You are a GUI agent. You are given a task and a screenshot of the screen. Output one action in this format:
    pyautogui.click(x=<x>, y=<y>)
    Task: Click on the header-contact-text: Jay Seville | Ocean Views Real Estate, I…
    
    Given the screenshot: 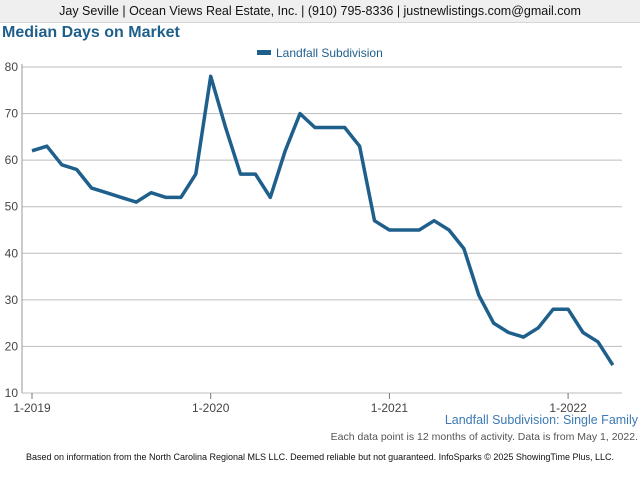 What is the action you would take?
    pyautogui.click(x=320, y=11)
    